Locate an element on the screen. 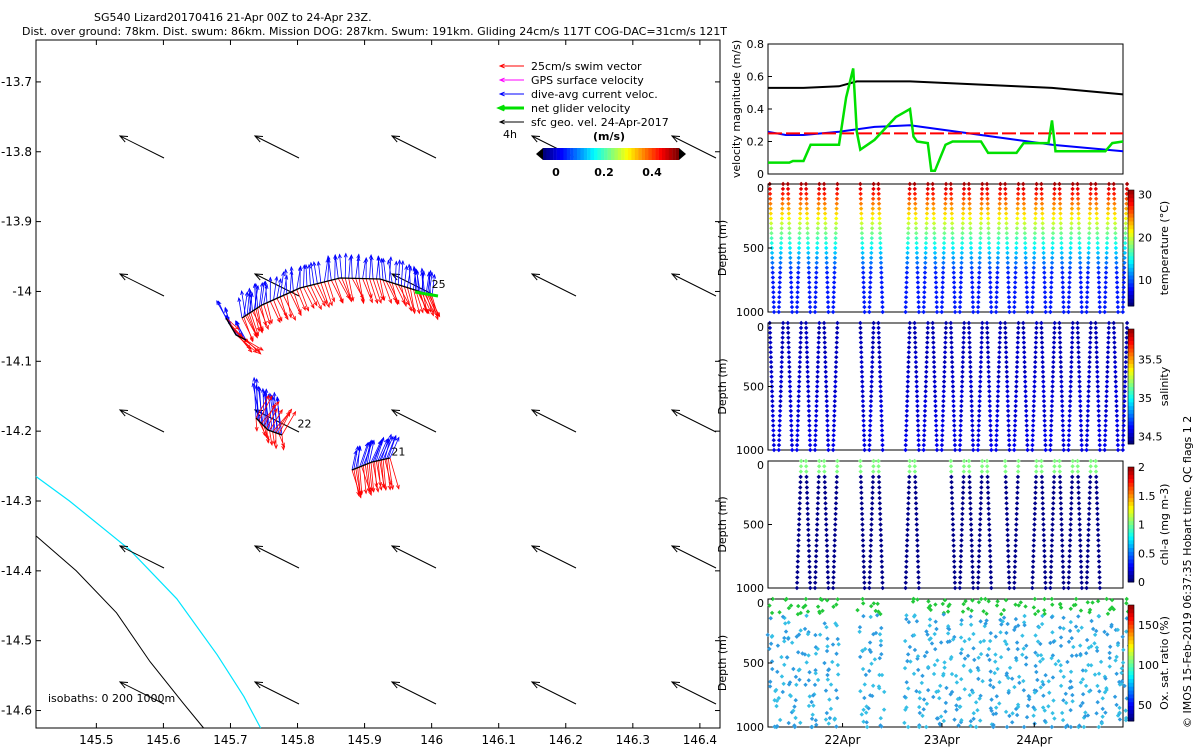 This screenshot has height=750, width=1200. track-line is located at coordinates (236, 329).